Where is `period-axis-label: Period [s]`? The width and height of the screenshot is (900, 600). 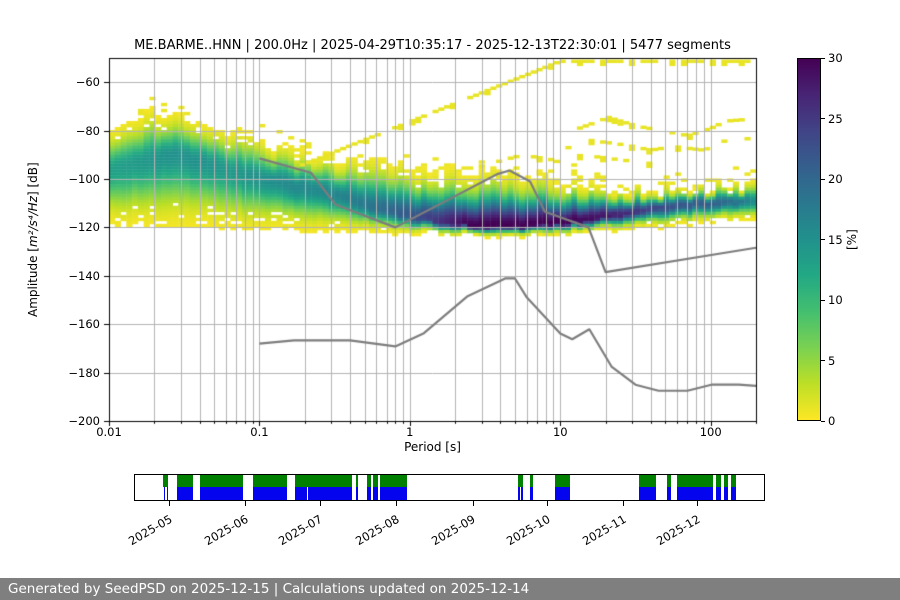
period-axis-label: Period [s] is located at coordinates (432, 447).